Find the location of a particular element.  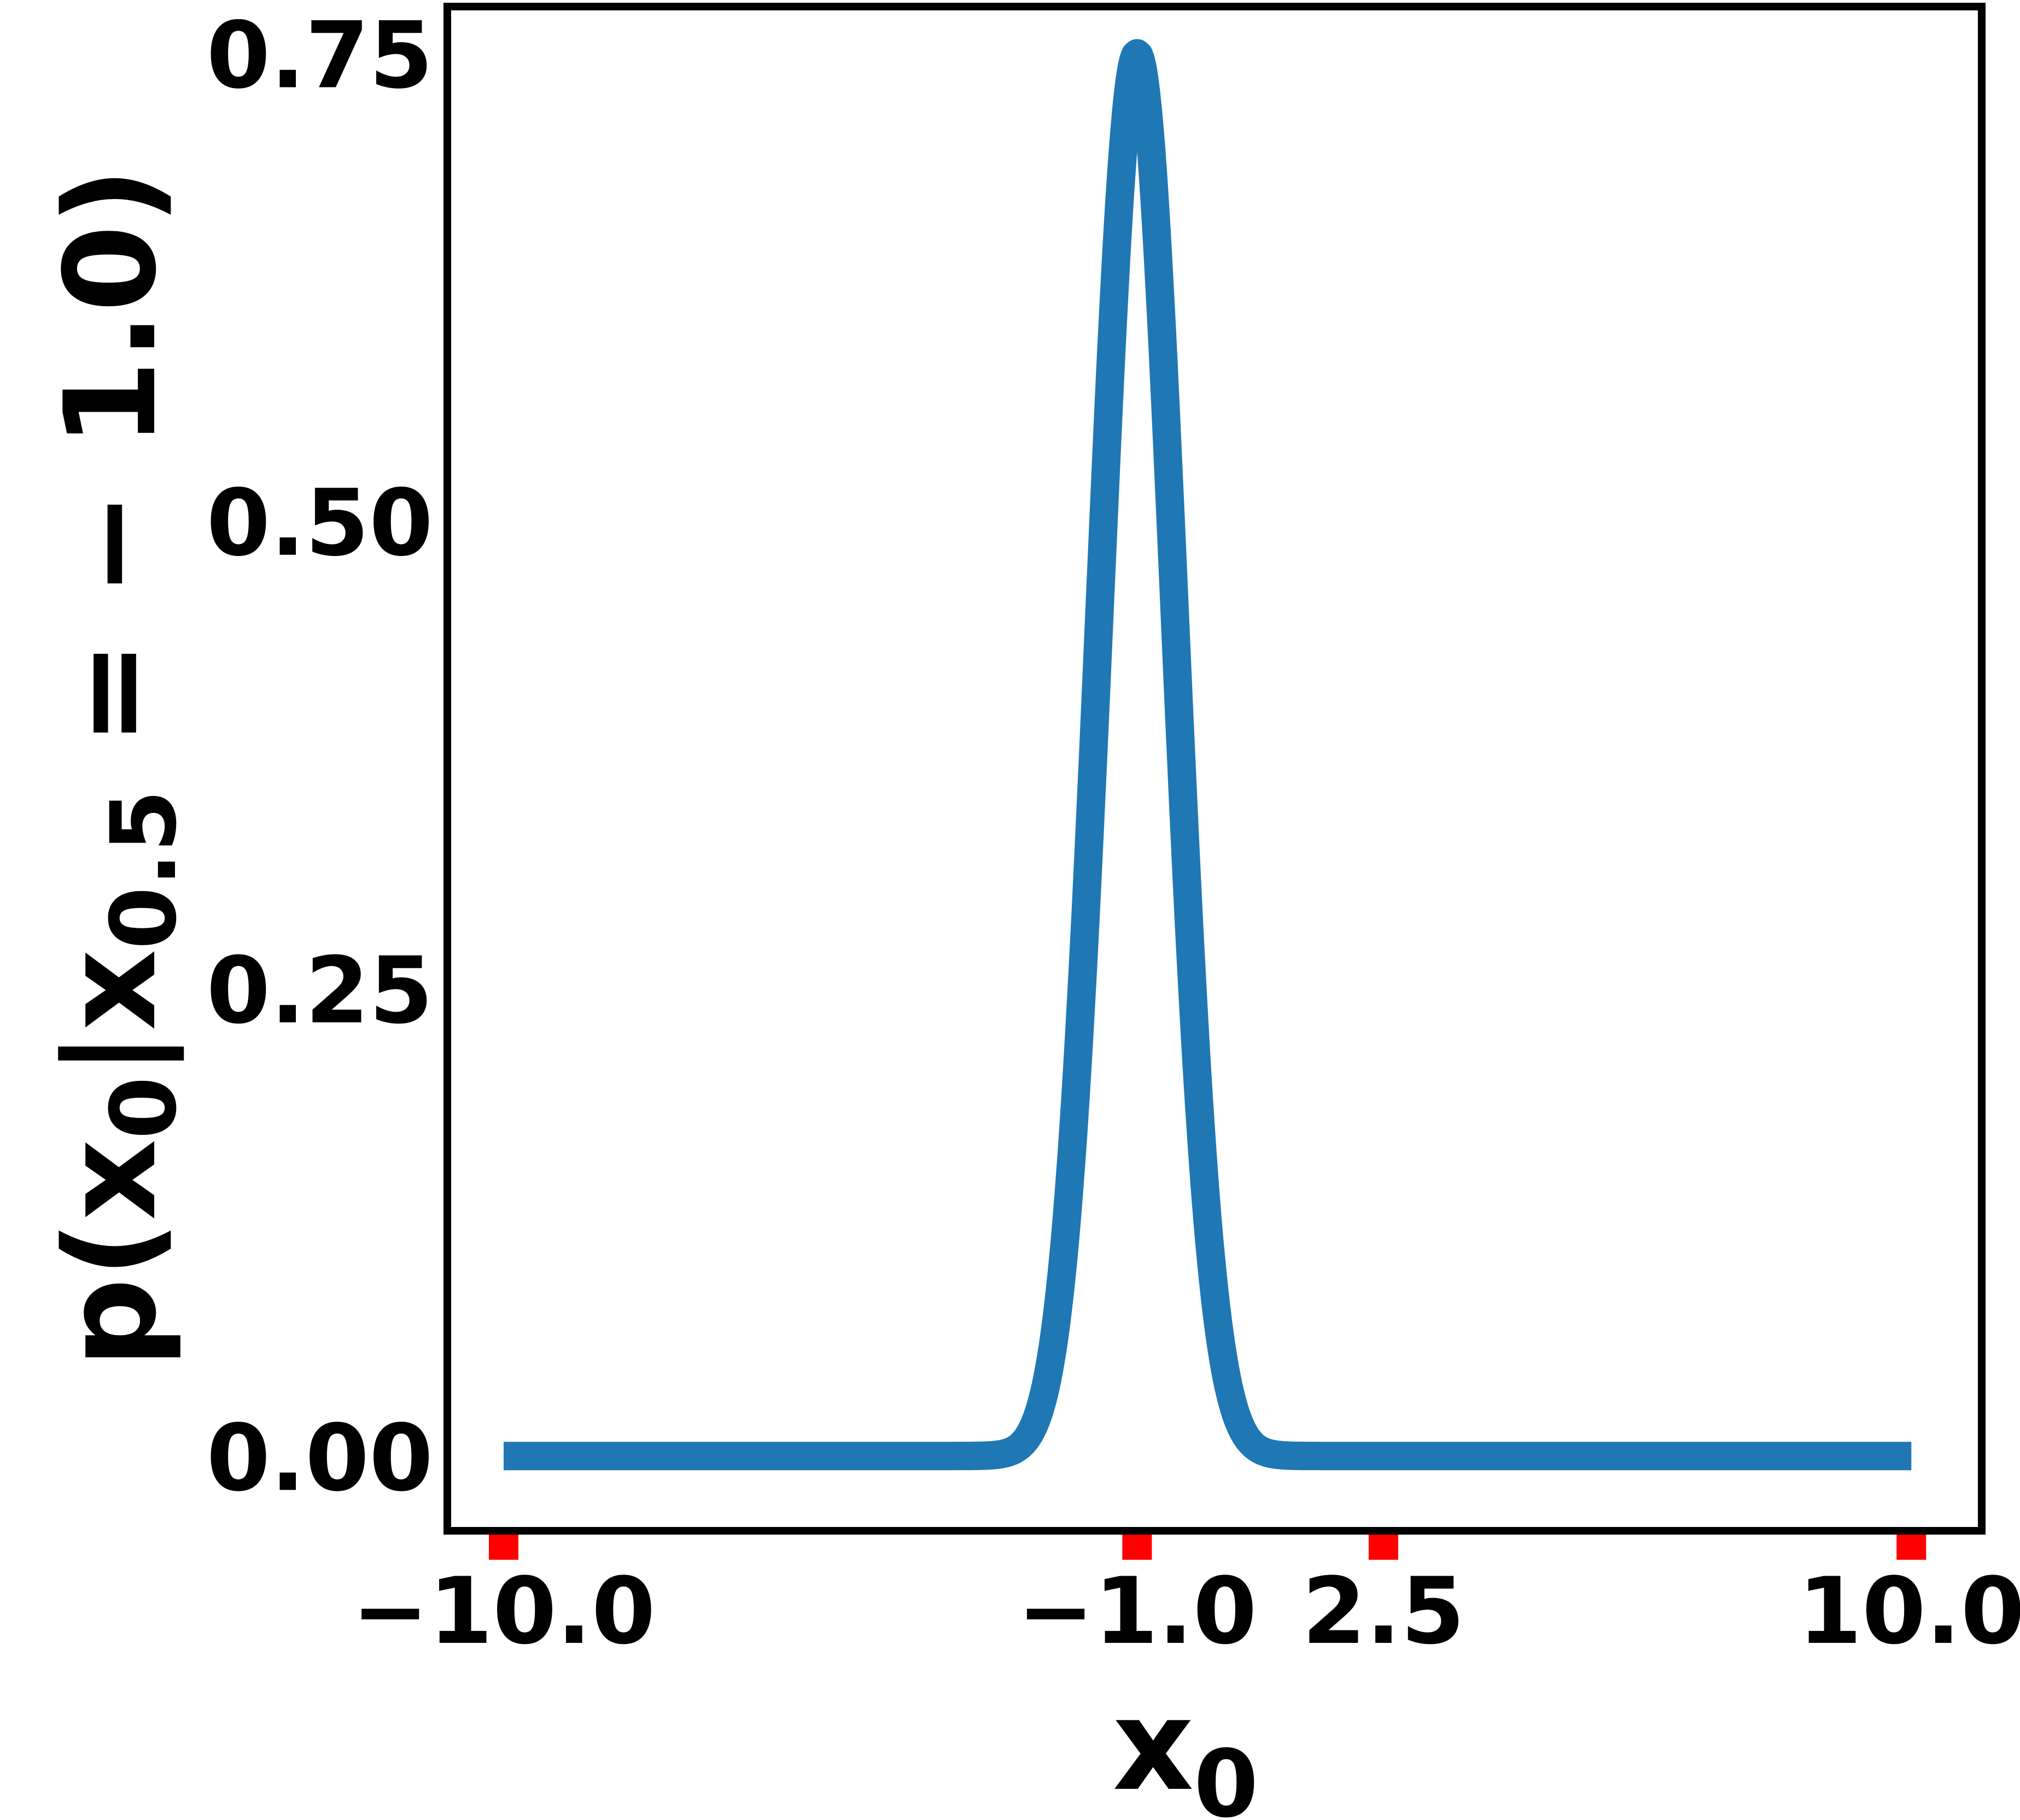

x-tick-label-3: 10.0 is located at coordinates (1909, 1611).